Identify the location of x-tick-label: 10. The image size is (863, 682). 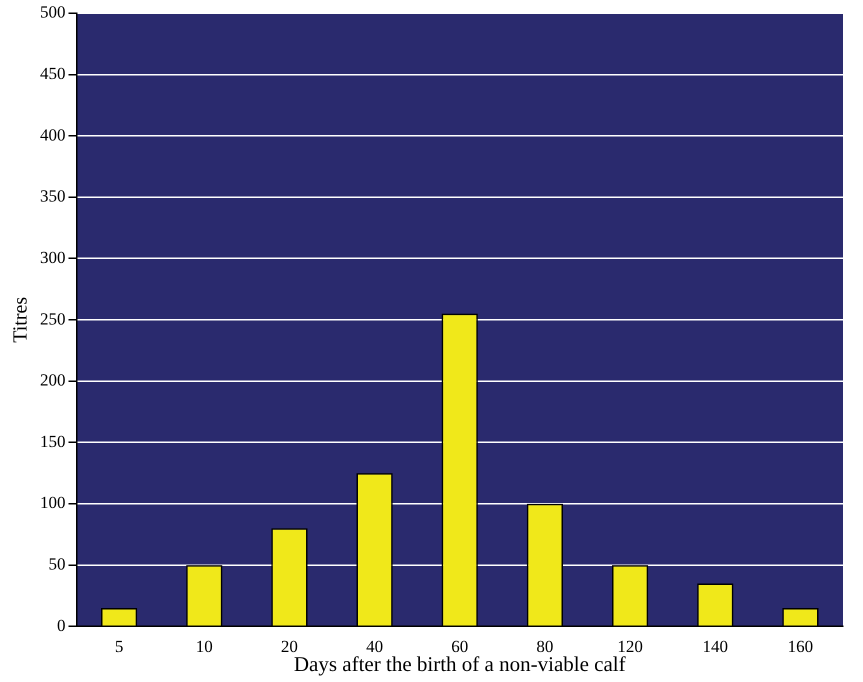
(204, 646).